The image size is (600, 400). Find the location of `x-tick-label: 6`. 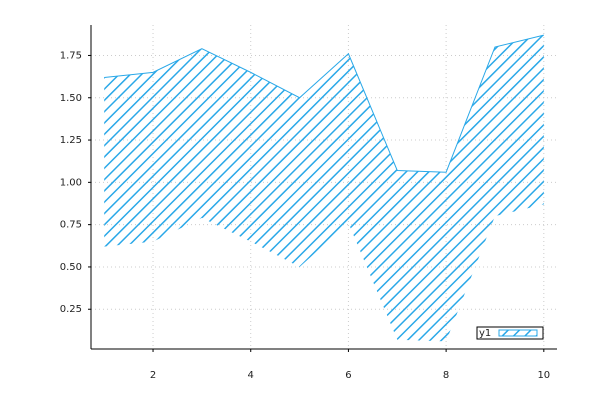

x-tick-label: 6 is located at coordinates (348, 375).